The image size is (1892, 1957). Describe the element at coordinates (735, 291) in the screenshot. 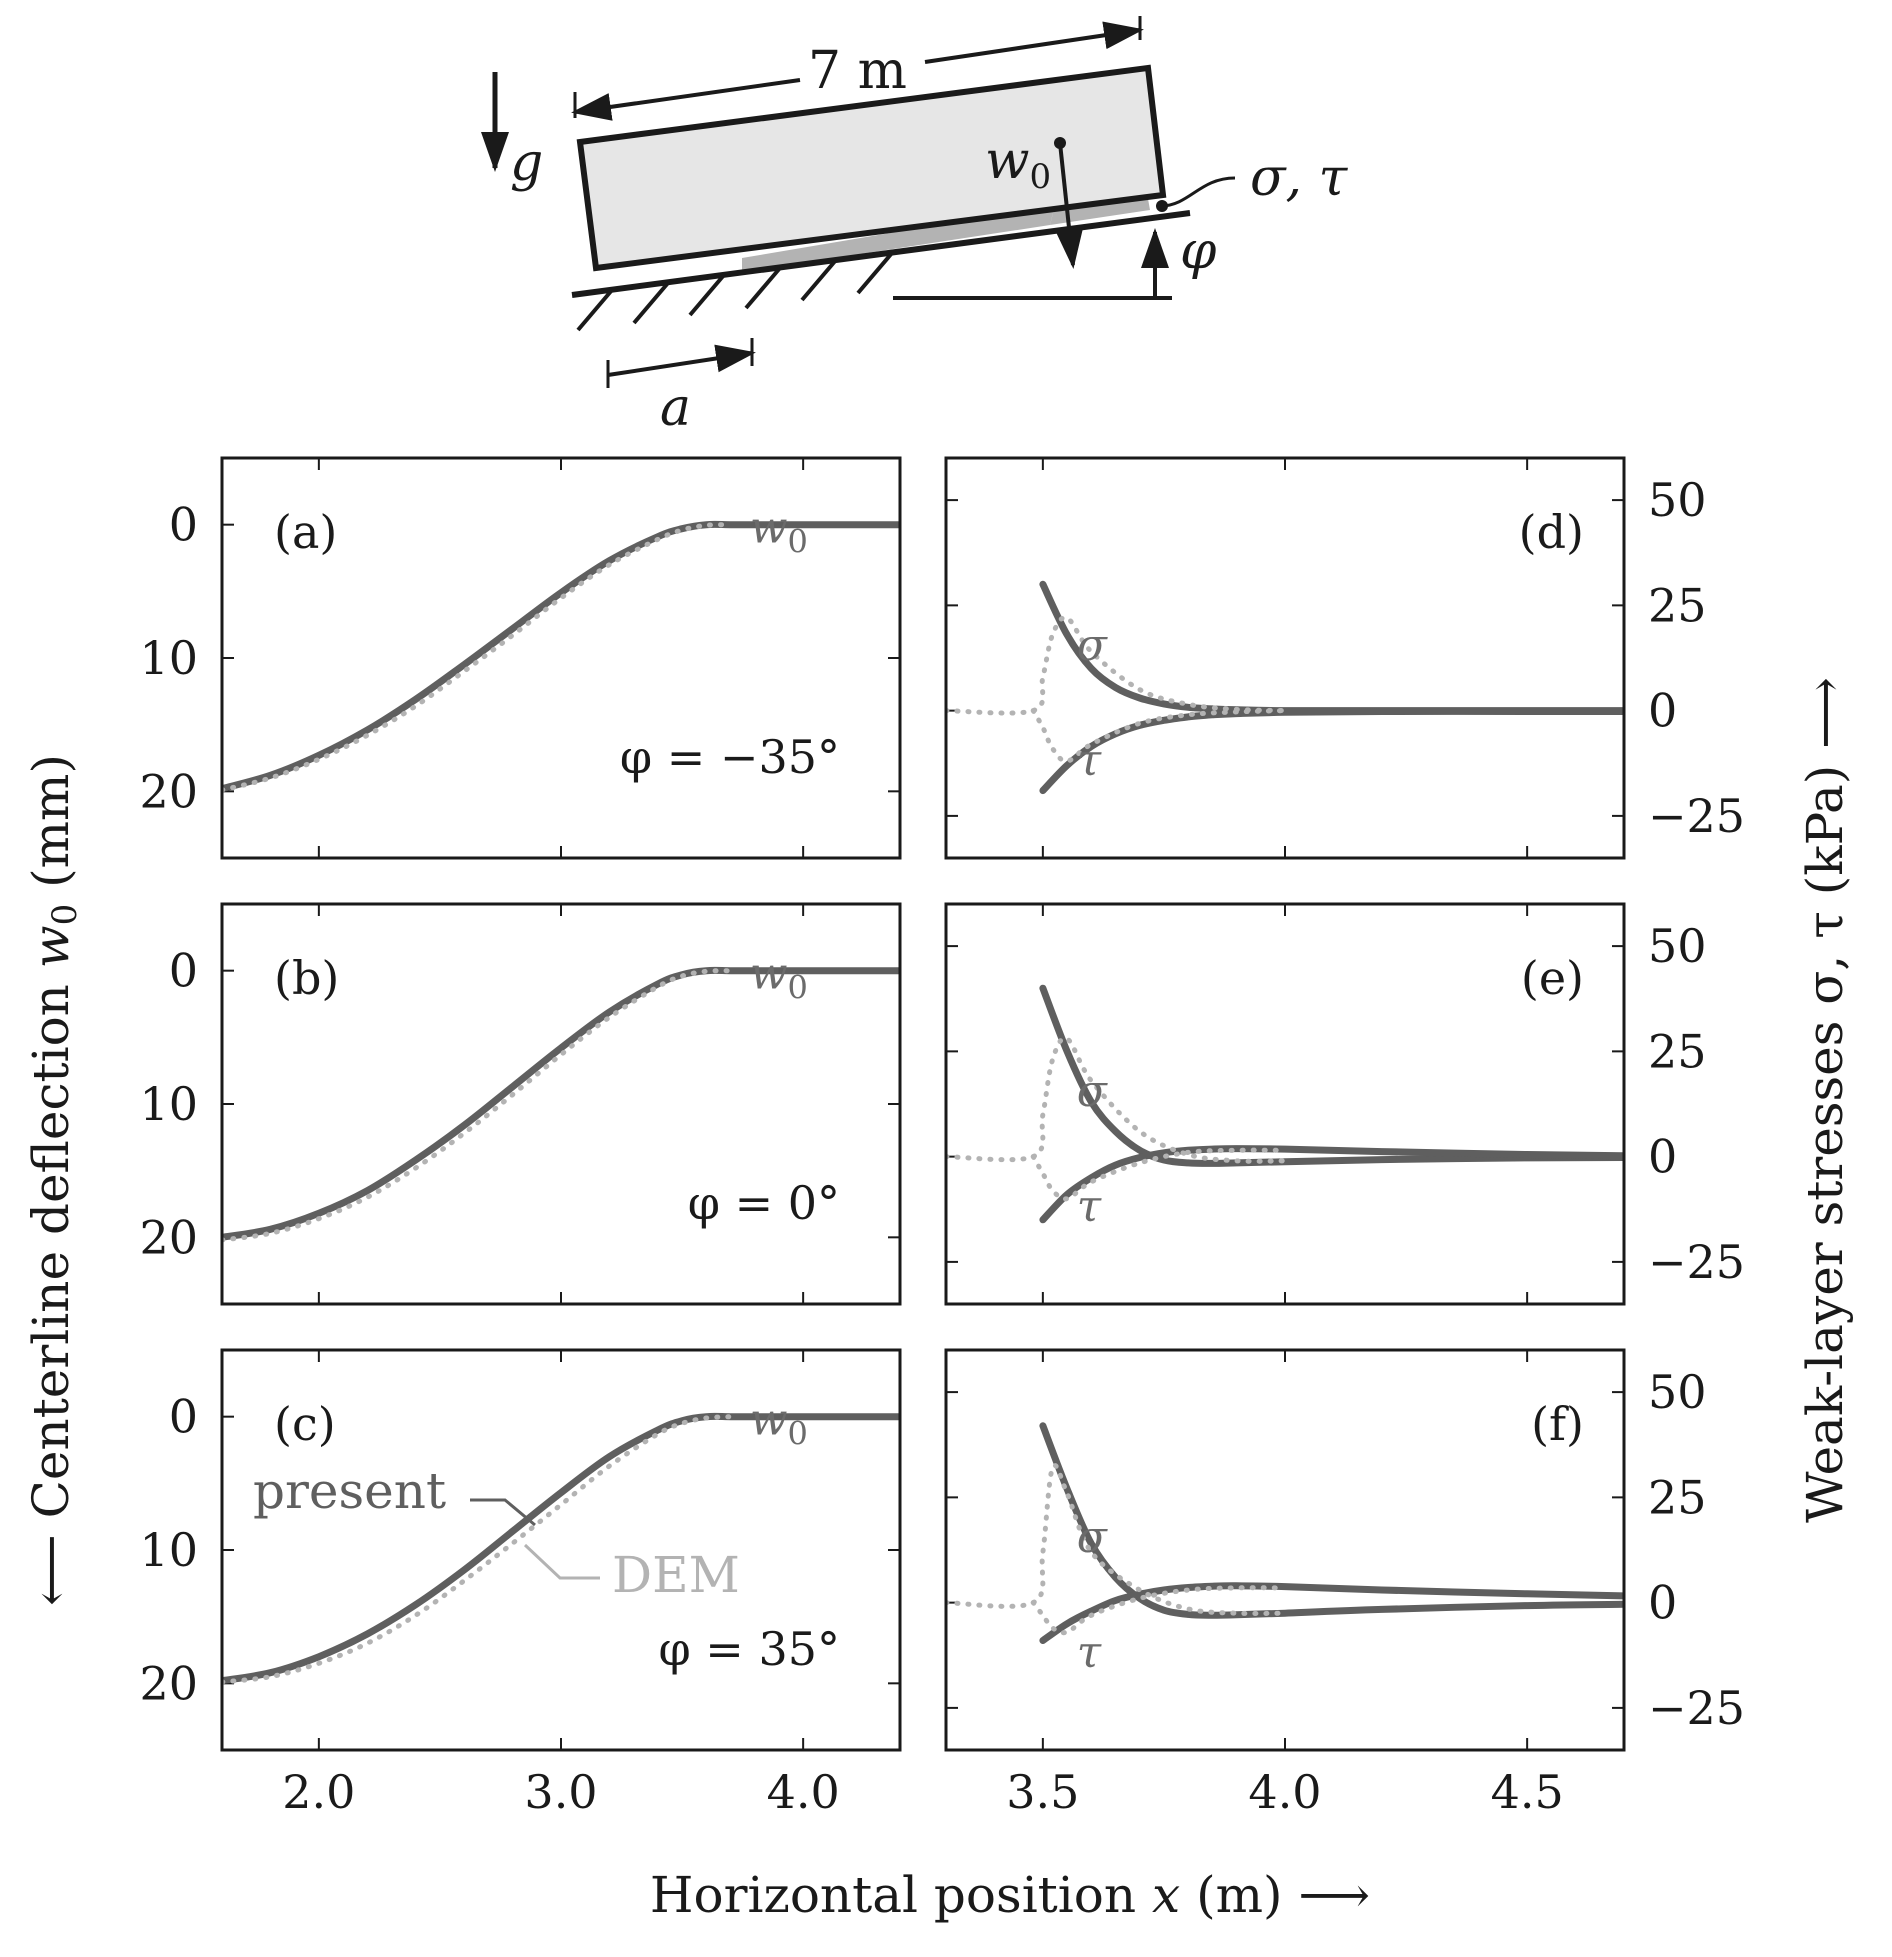

I see `ground-hatching` at that location.